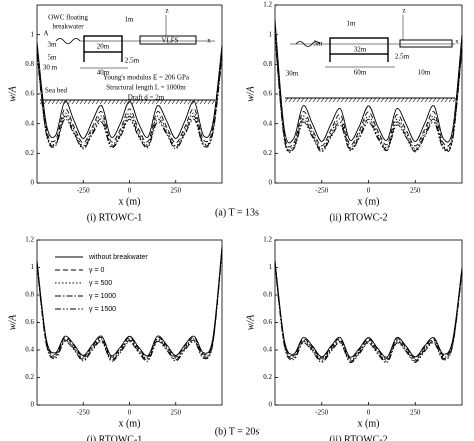  What do you see at coordinates (68, 41) in the screenshot?
I see `wave-sketch` at bounding box center [68, 41].